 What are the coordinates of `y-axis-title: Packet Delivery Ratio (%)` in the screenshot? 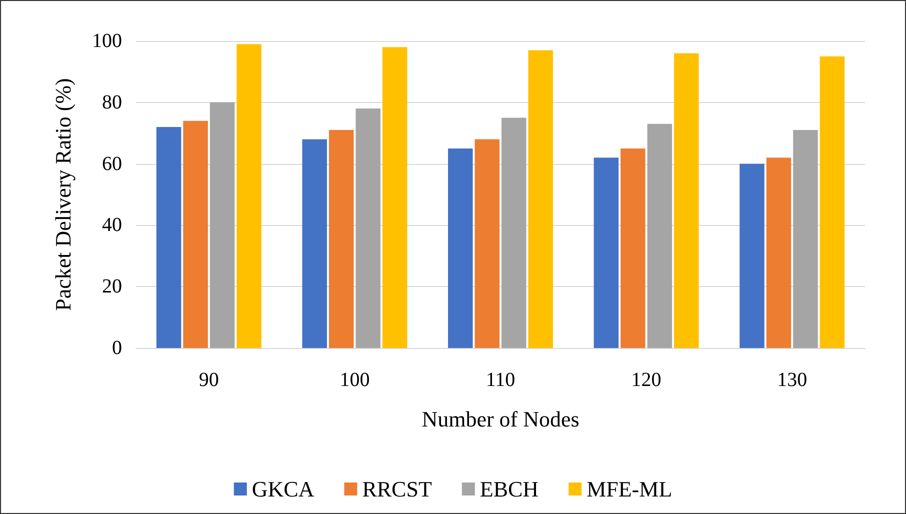 It's located at (63, 194).